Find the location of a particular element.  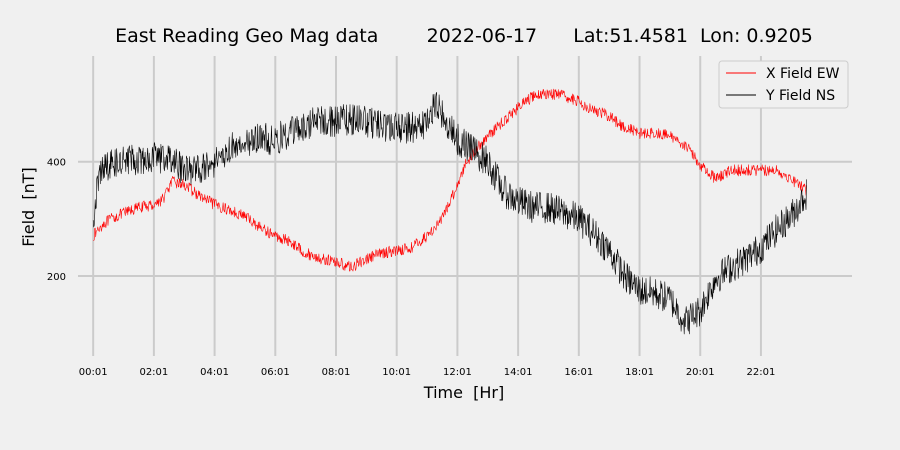

x-tick-label: 20:01 is located at coordinates (700, 372).